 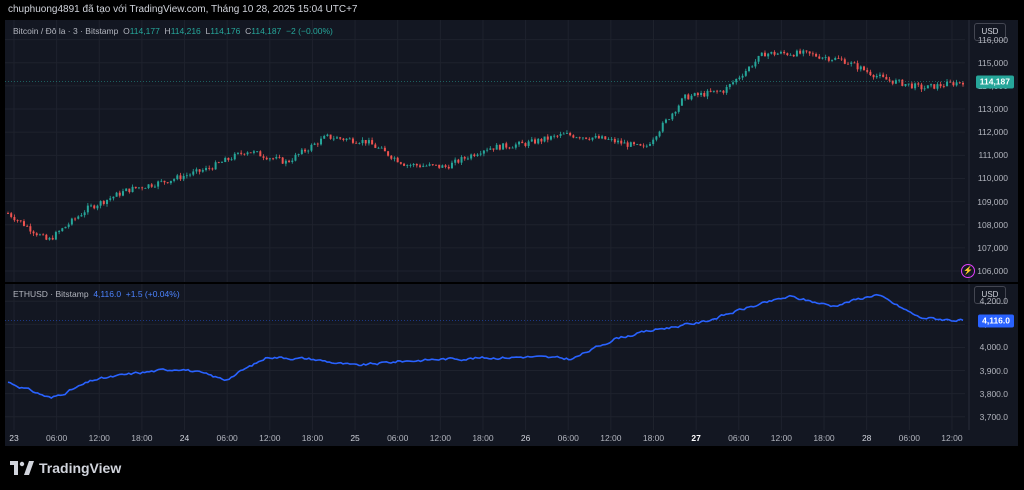 I want to click on currency-button: USD, so click(x=990, y=32).